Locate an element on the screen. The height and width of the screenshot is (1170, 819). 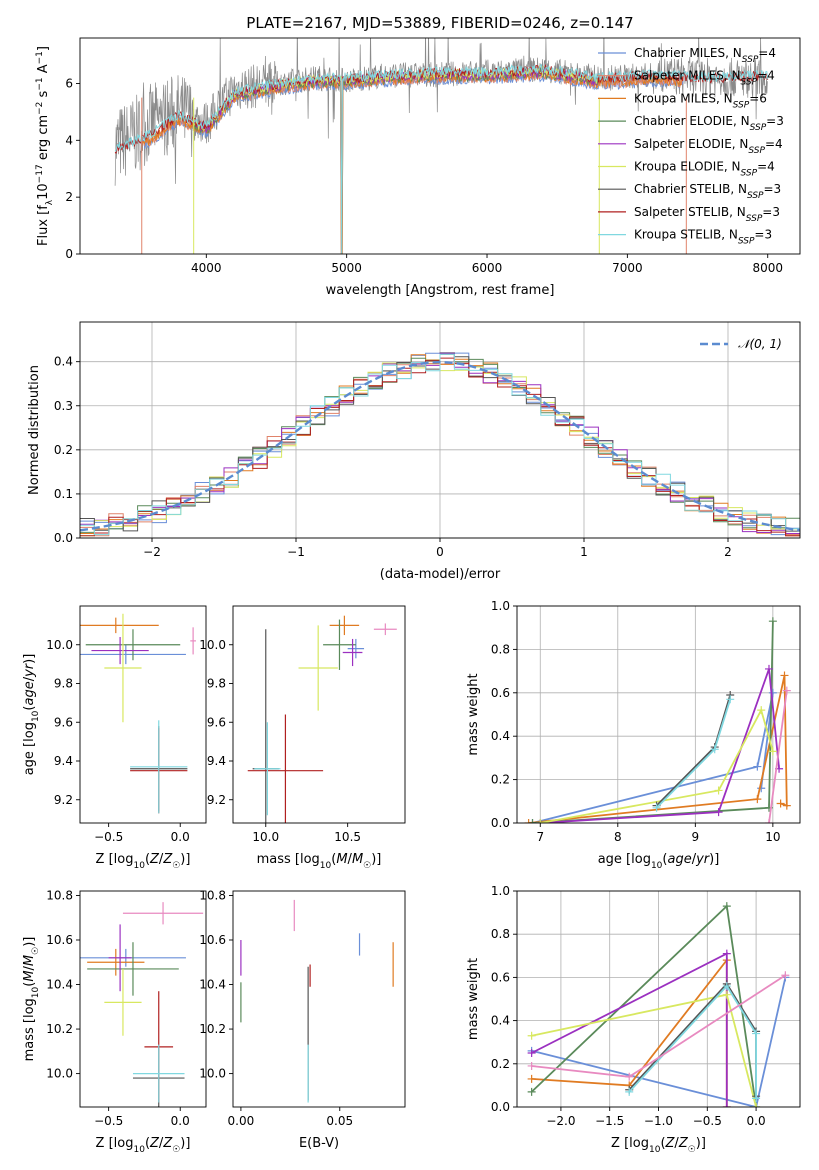
y-tick-label: 0.2 is located at coordinates (63, 450).